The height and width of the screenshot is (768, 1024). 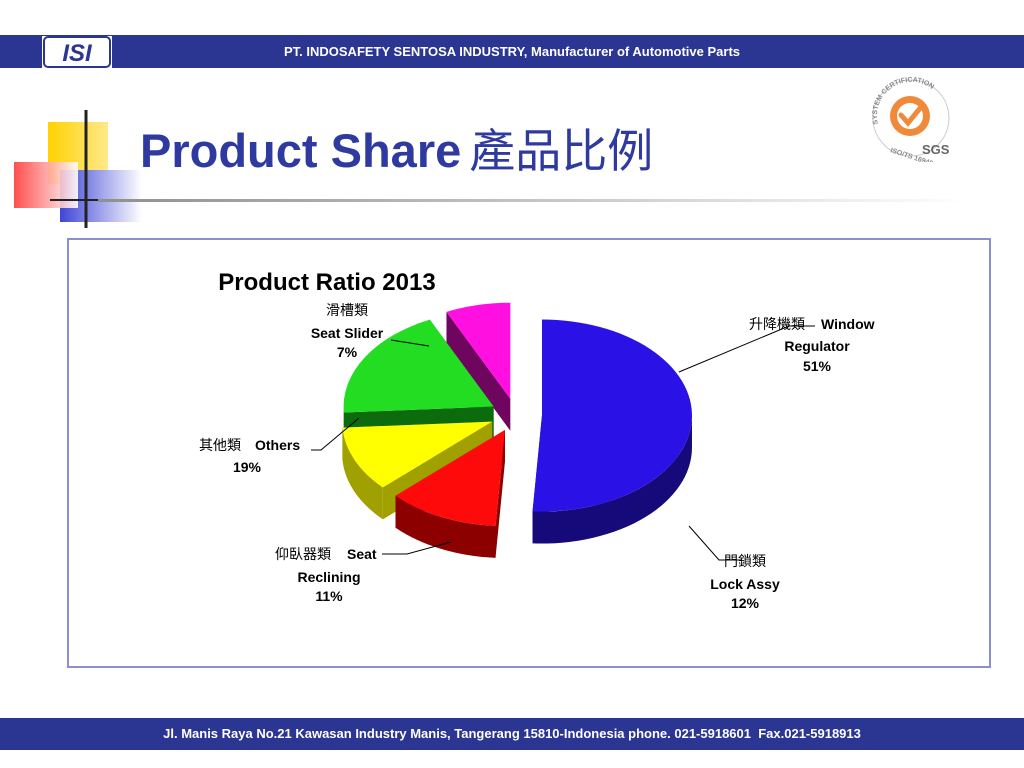 I want to click on label-seat-slider: 滑槽類 Seat Slider 7%, so click(x=370, y=331).